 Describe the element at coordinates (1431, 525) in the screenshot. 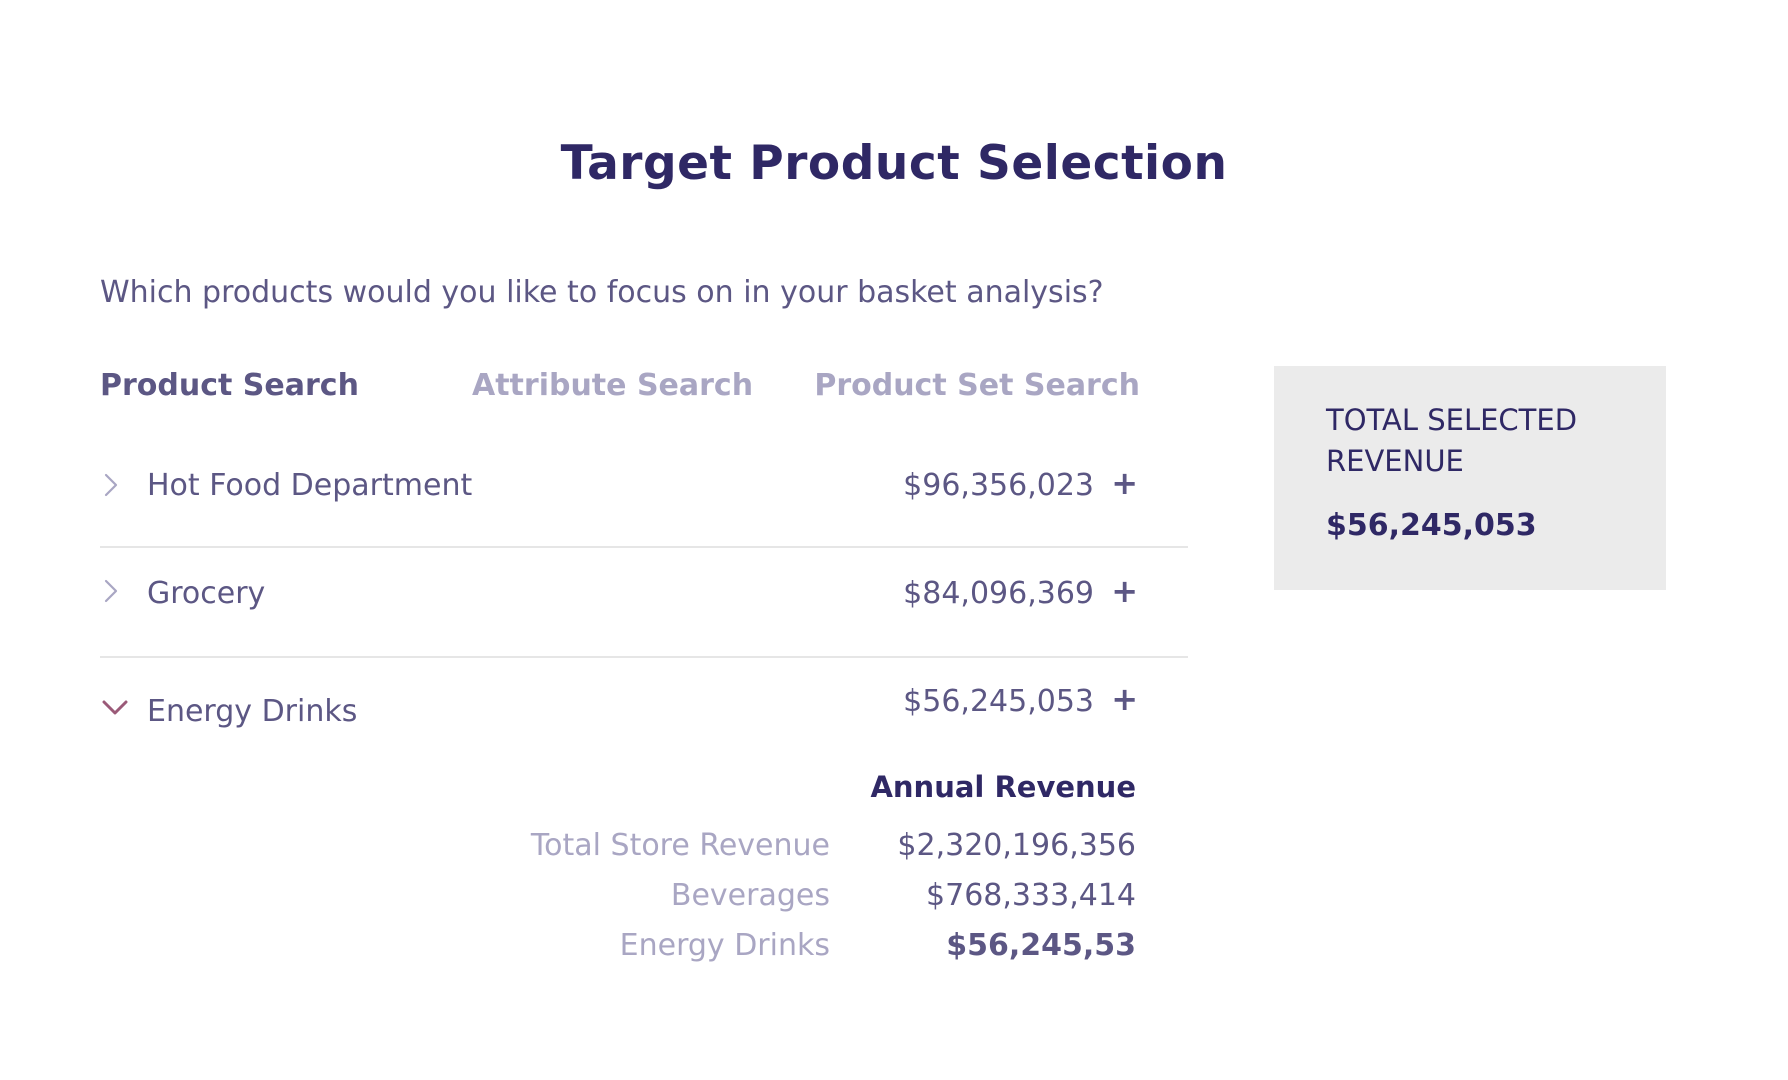

I see `total-selected-revenue-value: $56,245,053` at that location.